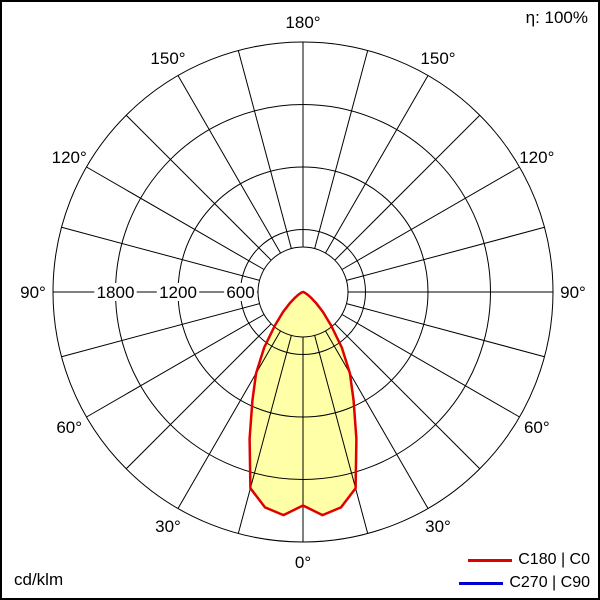 This screenshot has width=600, height=600. Describe the element at coordinates (554, 559) in the screenshot. I see `legend-label-c180-c0: C180 | C0` at that location.